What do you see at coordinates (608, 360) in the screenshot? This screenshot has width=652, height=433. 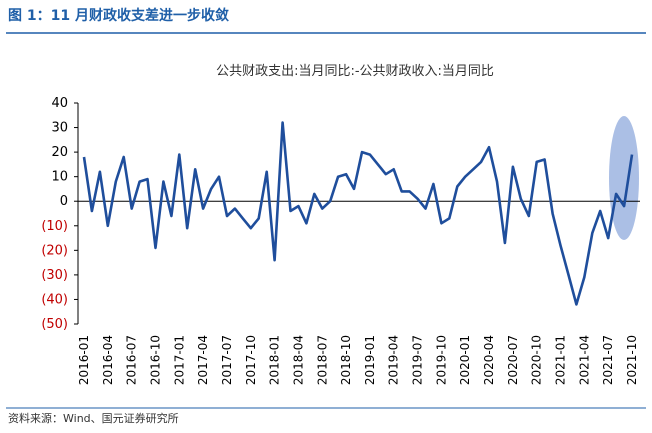 I see `x-tick-label: 2021-07` at bounding box center [608, 360].